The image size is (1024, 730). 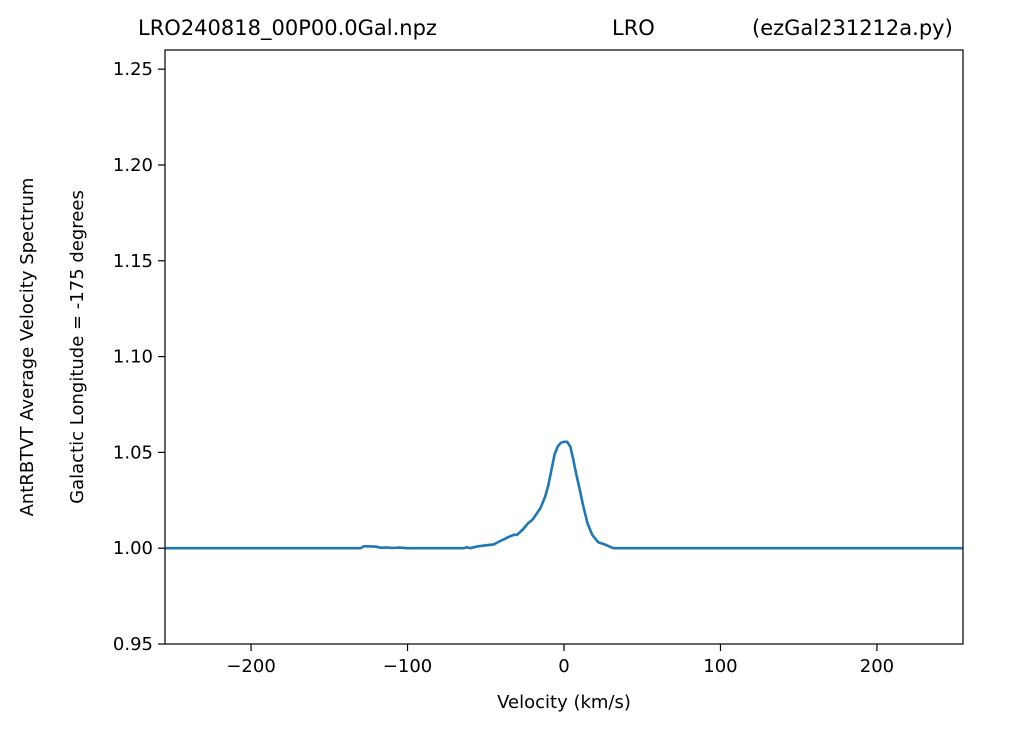 What do you see at coordinates (133, 644) in the screenshot?
I see `y-tick-label: 0.95` at bounding box center [133, 644].